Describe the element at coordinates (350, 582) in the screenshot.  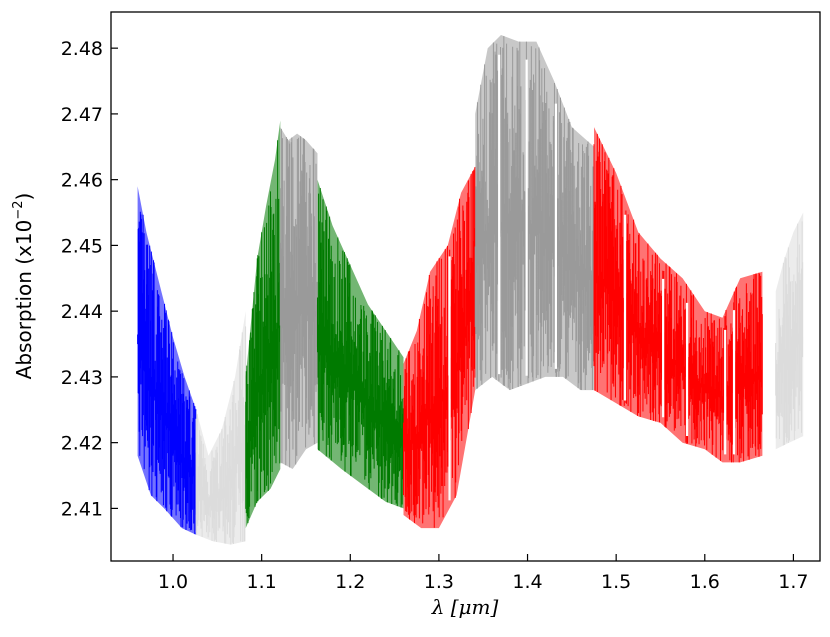
I see `x-tick-label-2: 1.2` at that location.